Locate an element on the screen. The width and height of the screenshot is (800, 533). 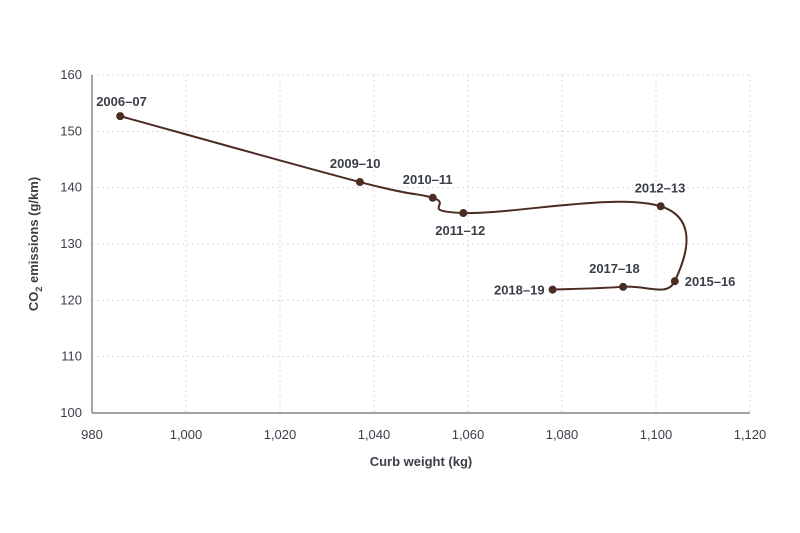
data-label: 2009–10 is located at coordinates (355, 163).